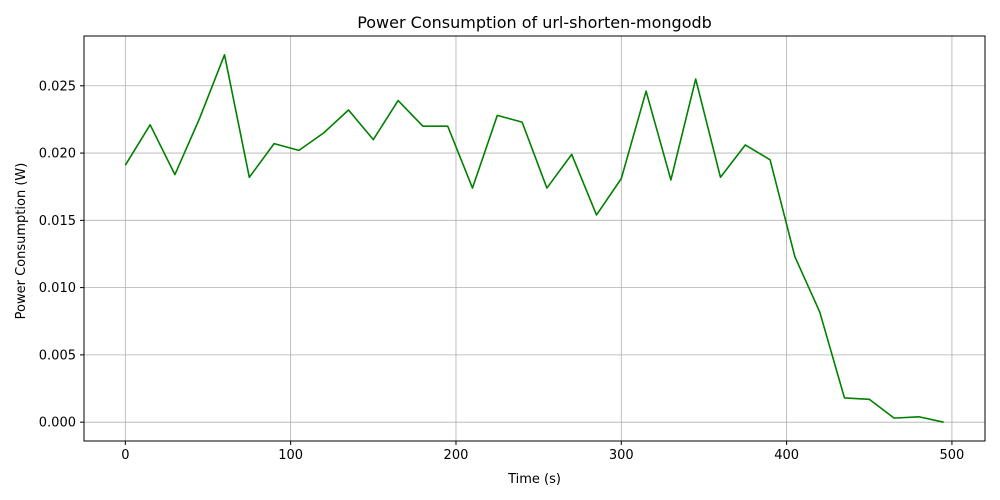 This screenshot has width=1000, height=500. I want to click on x-tick-label: 400, so click(786, 455).